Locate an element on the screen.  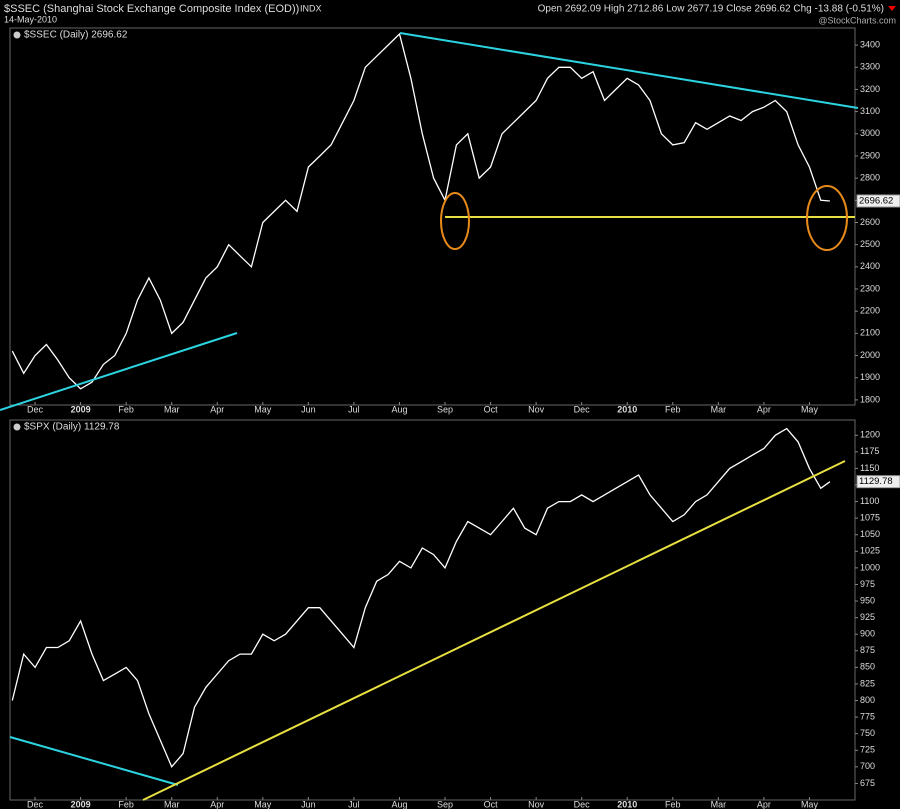
y-tick-label: 725 is located at coordinates (867, 750).